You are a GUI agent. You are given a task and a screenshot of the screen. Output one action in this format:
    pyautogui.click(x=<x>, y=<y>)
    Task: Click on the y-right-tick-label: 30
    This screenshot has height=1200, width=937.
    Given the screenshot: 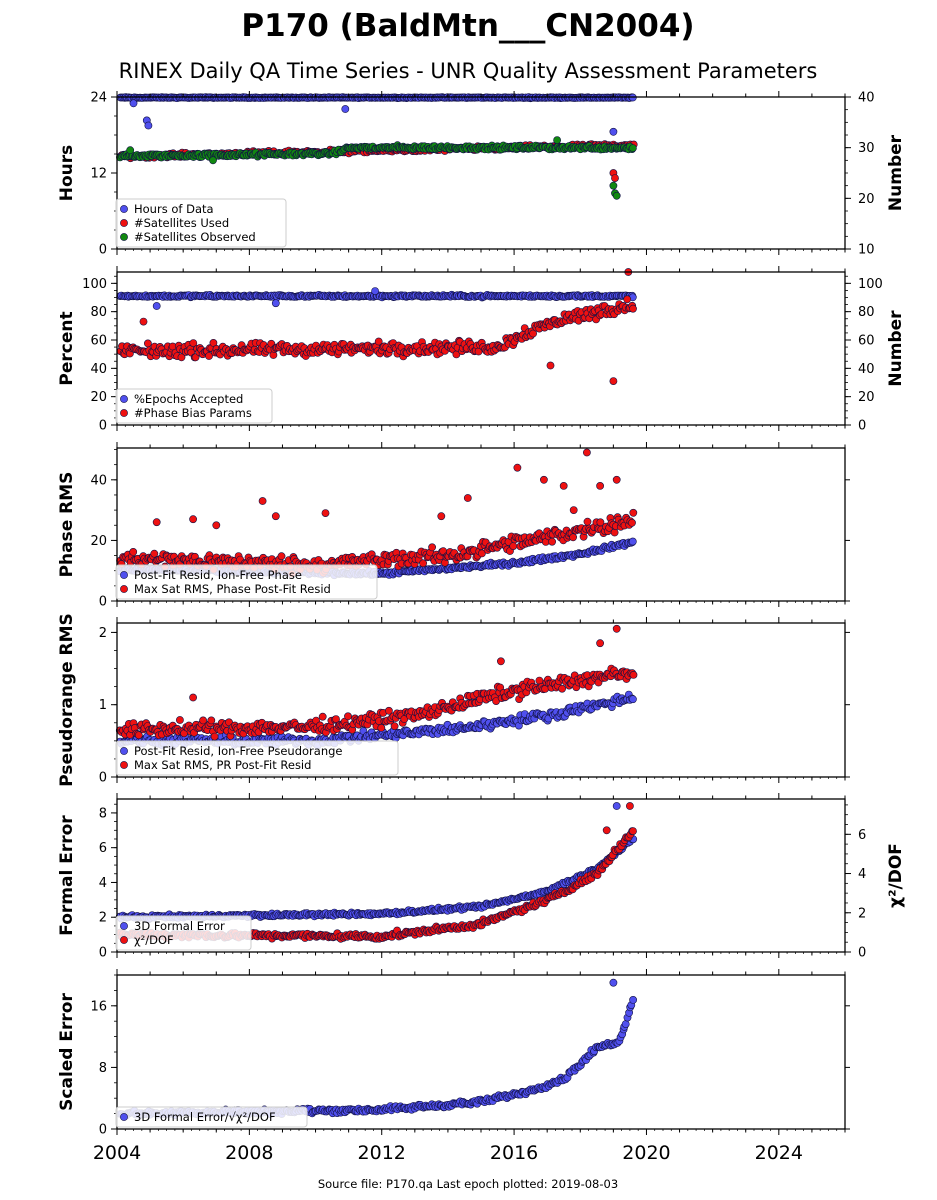 What is the action you would take?
    pyautogui.click(x=866, y=148)
    